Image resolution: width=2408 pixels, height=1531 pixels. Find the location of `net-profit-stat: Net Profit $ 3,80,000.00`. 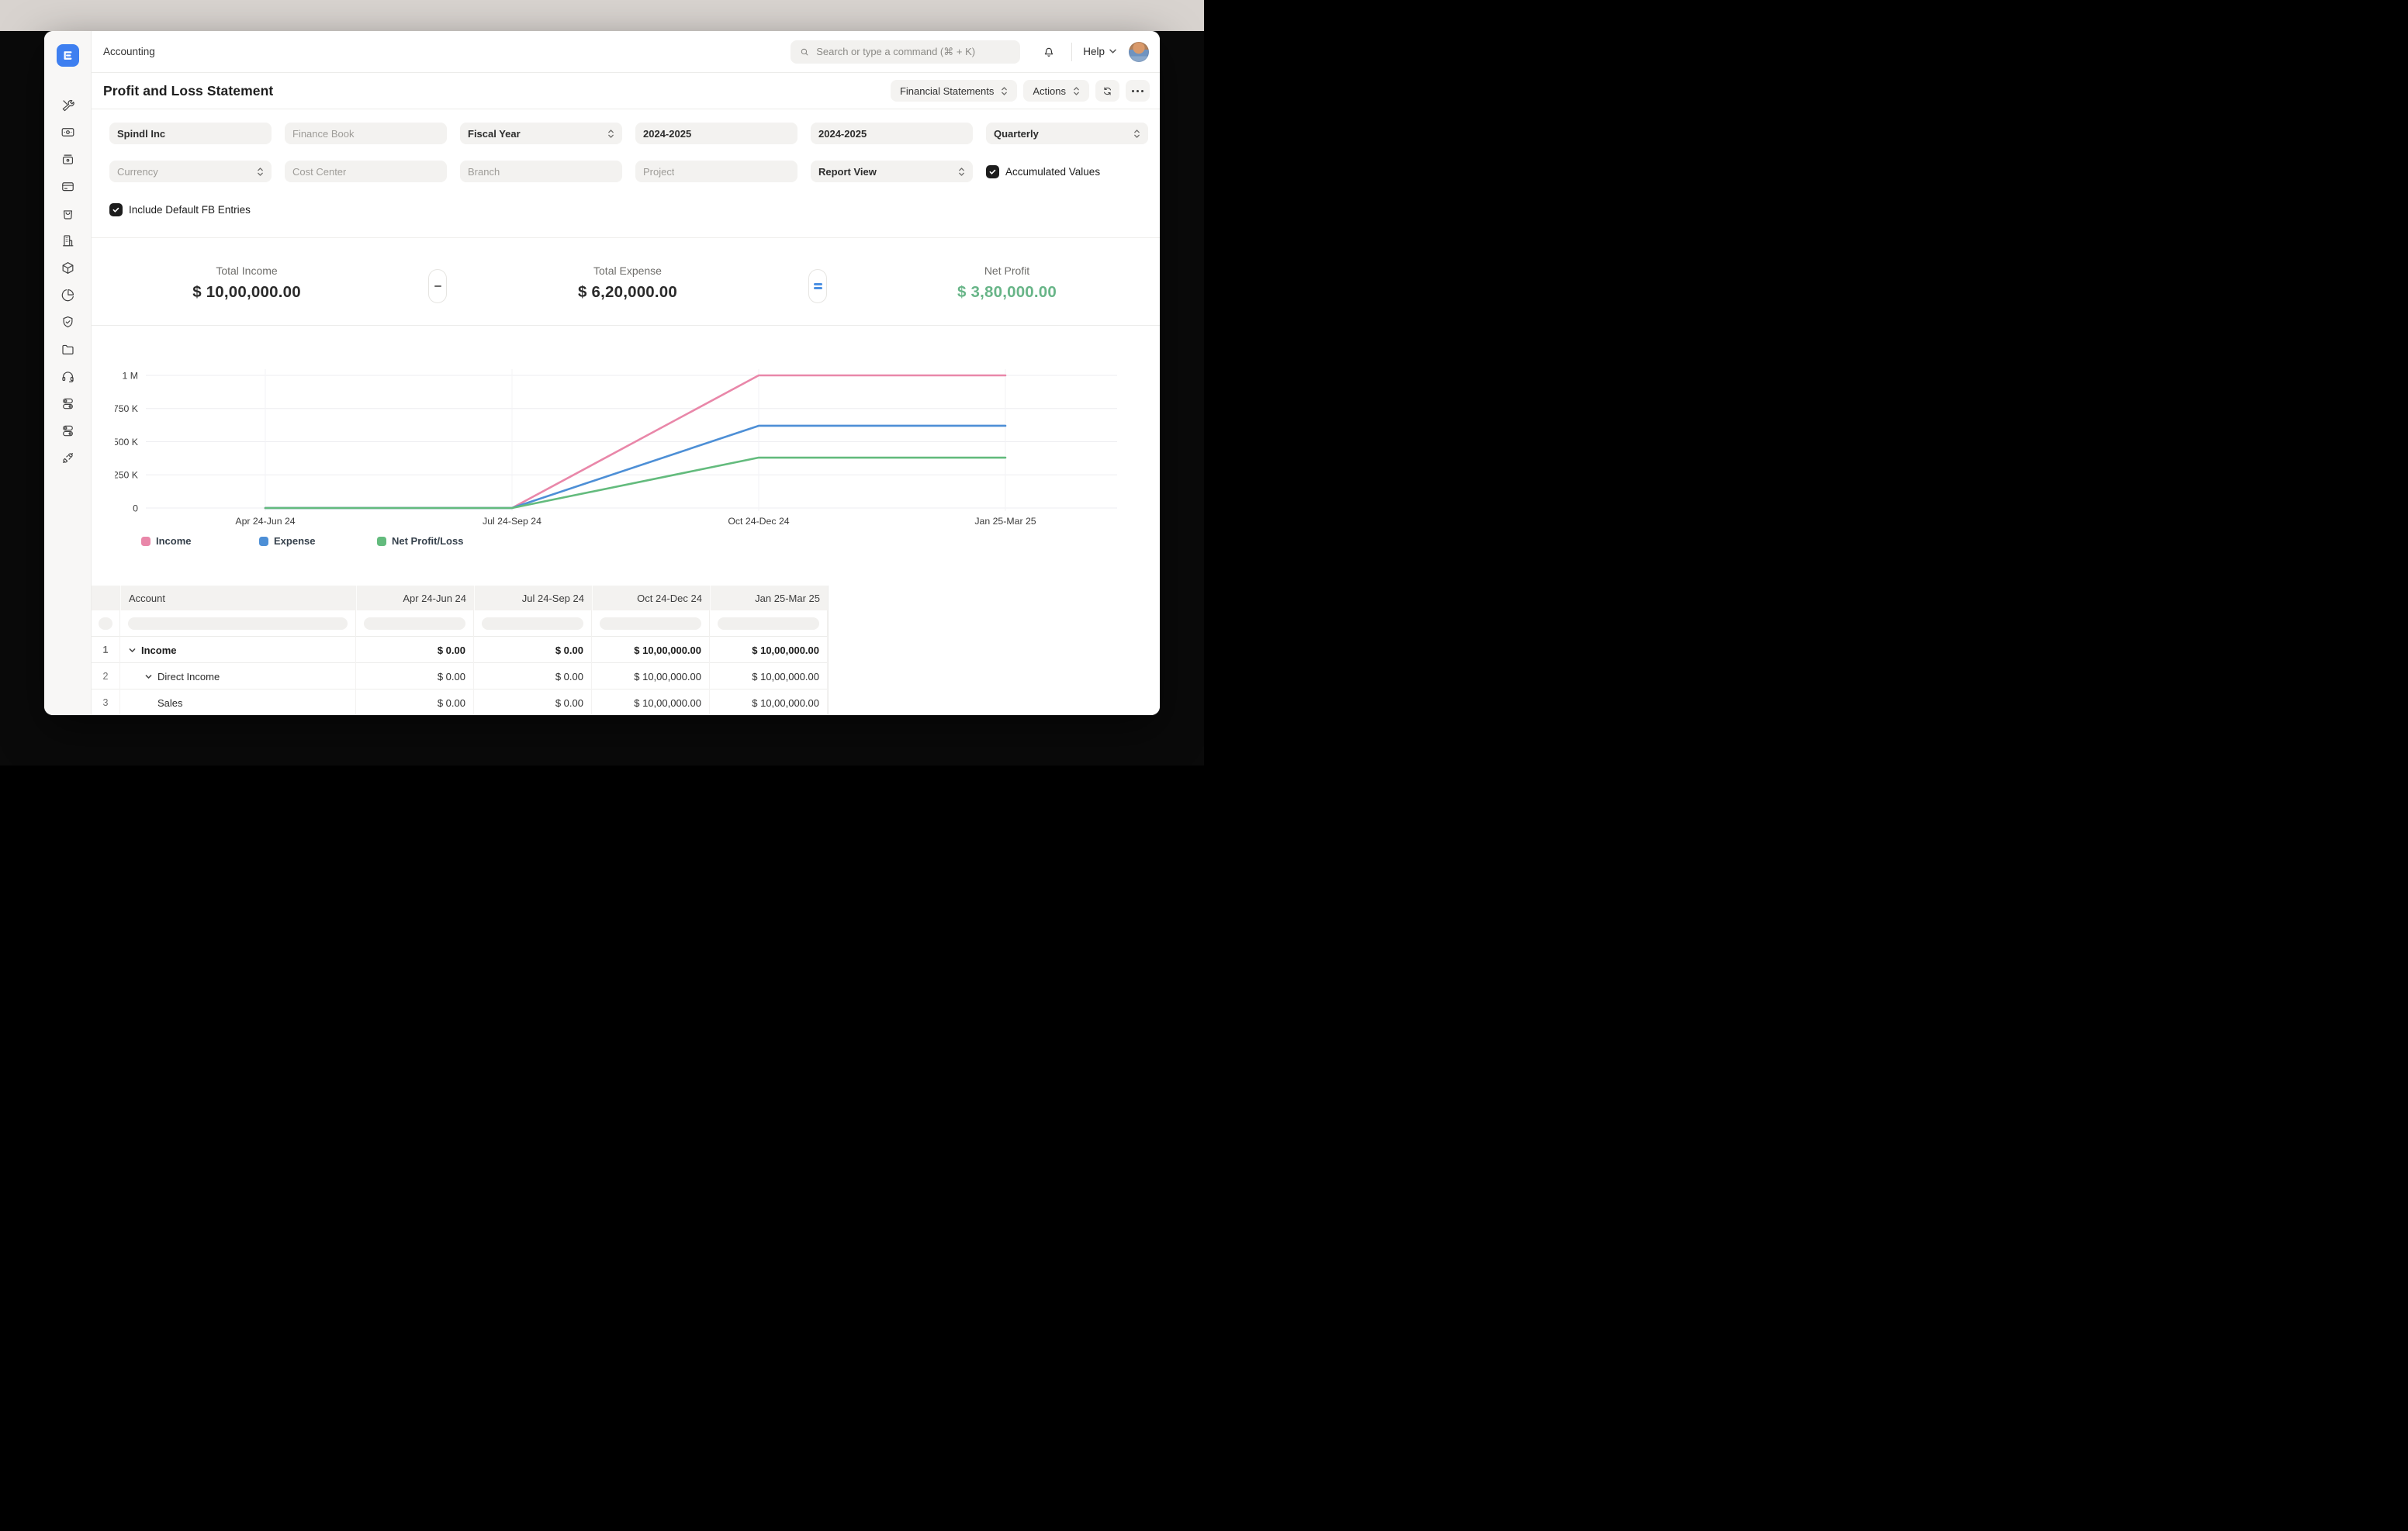

net-profit-stat: Net Profit $ 3,80,000.00 is located at coordinates (1007, 283).